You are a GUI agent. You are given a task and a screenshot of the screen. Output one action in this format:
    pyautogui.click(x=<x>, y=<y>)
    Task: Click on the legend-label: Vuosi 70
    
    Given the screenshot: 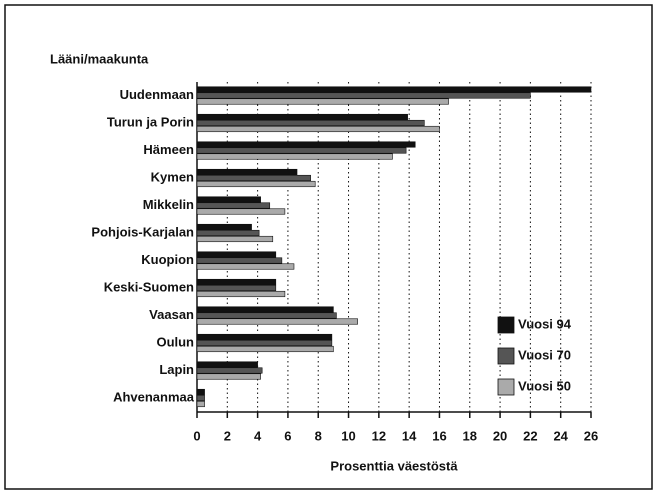 What is the action you would take?
    pyautogui.click(x=544, y=354)
    